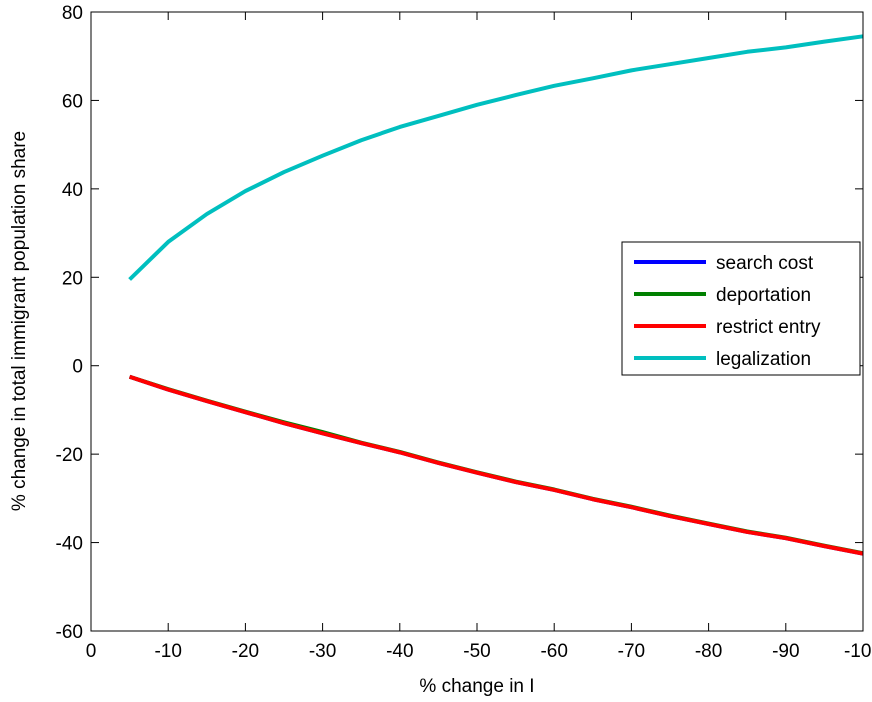  I want to click on y-tick-label: -20, so click(69, 455).